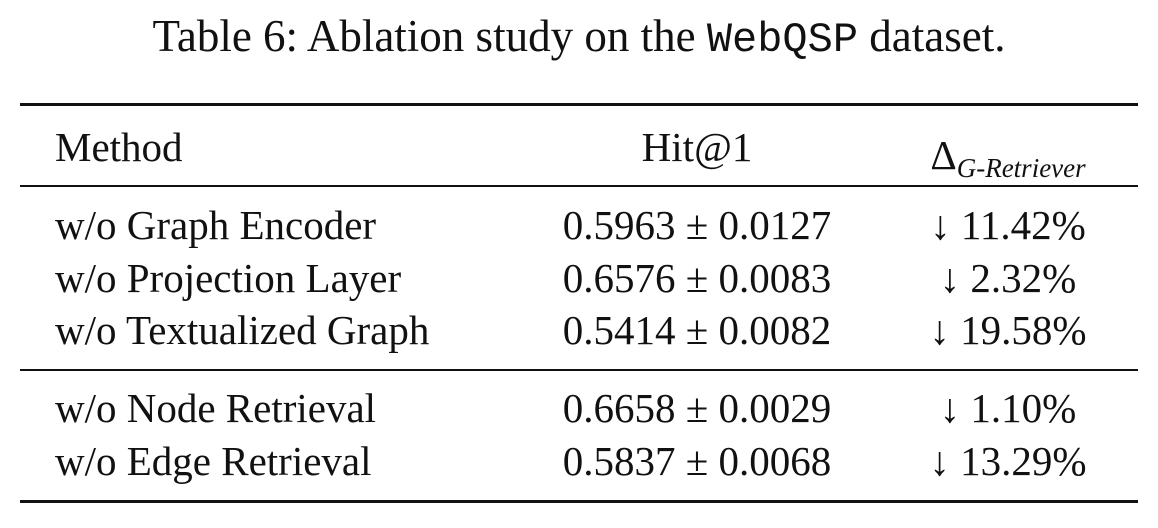  I want to click on table-cell: 0.6658 ± 0.0029, so click(697, 408).